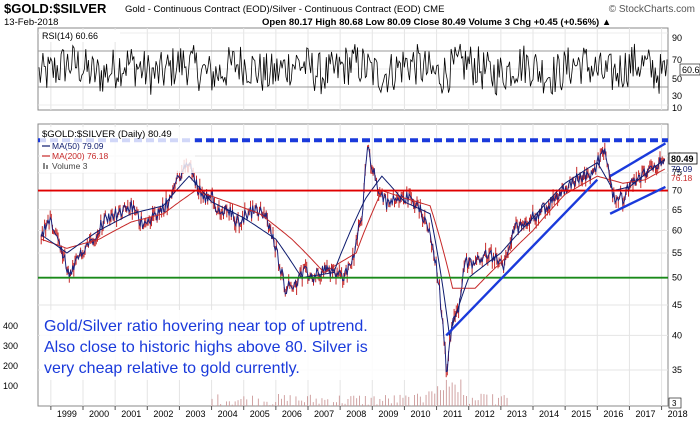 This screenshot has width=700, height=421. I want to click on rsi-label: RSI(14) 60.66, so click(70, 36).